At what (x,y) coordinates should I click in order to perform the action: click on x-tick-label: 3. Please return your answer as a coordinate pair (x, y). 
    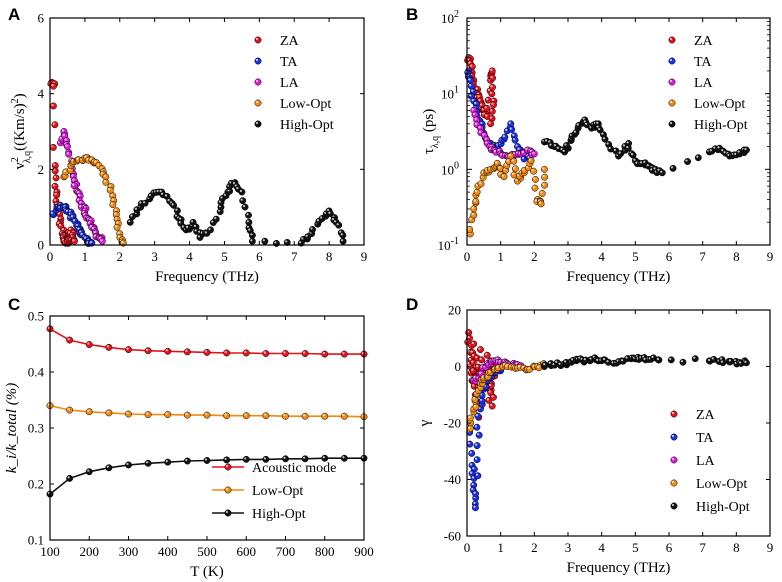
    Looking at the image, I should click on (154, 256).